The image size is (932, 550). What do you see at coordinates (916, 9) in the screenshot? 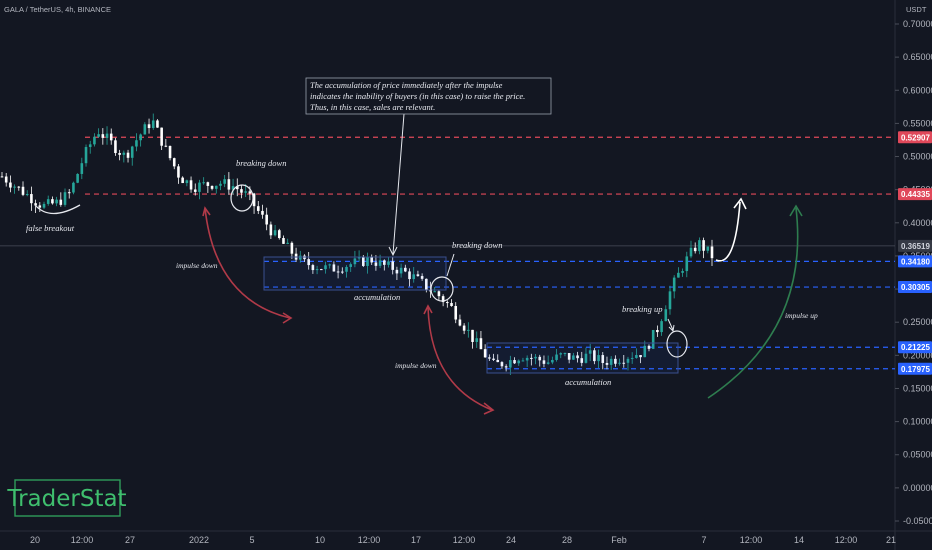
I see `currency-label: USDT` at bounding box center [916, 9].